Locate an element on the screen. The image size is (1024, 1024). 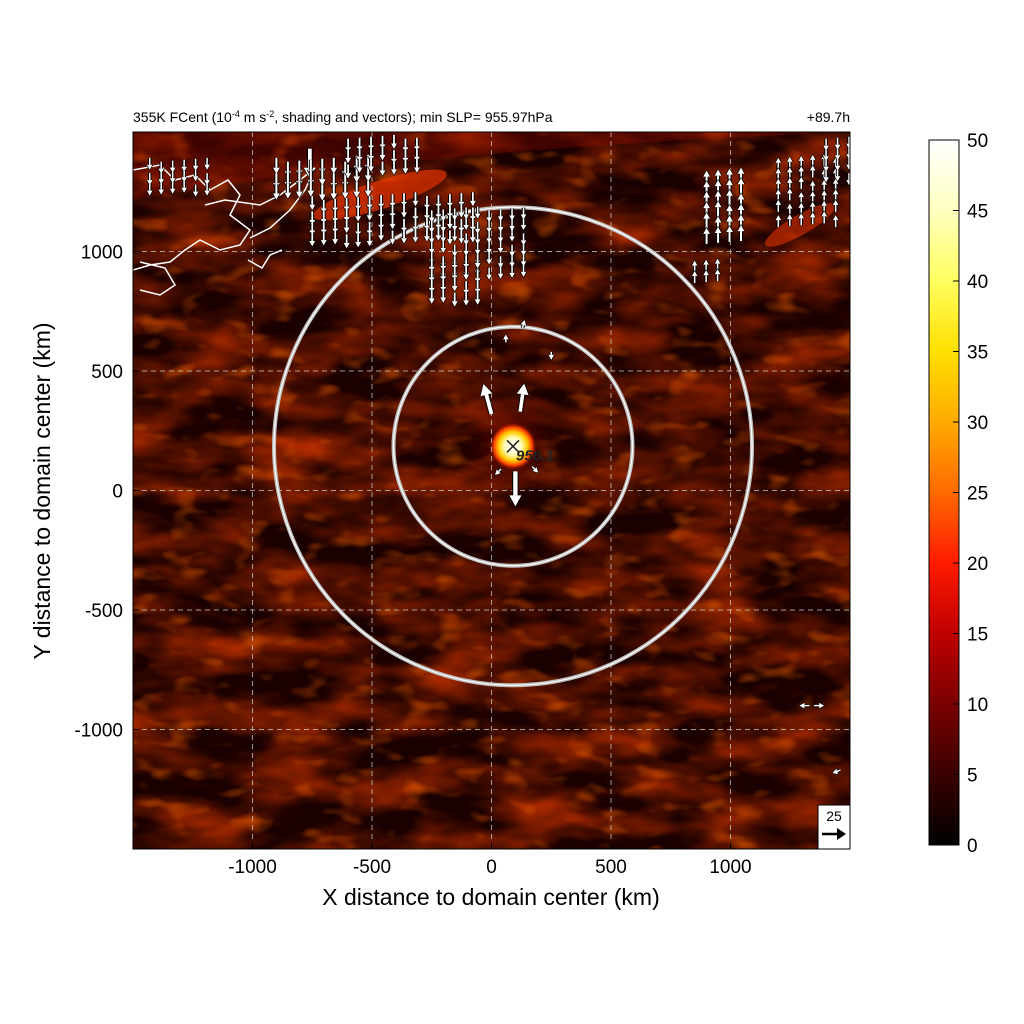
y-tick-label: 0 is located at coordinates (117, 492).